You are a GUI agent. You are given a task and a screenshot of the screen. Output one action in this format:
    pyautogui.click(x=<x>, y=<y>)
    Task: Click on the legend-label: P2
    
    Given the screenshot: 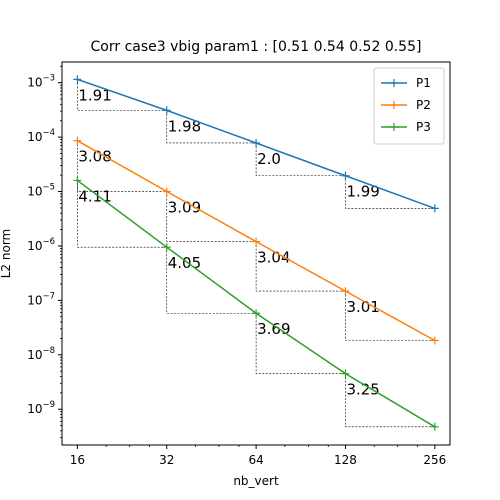 What is the action you would take?
    pyautogui.click(x=423, y=105)
    